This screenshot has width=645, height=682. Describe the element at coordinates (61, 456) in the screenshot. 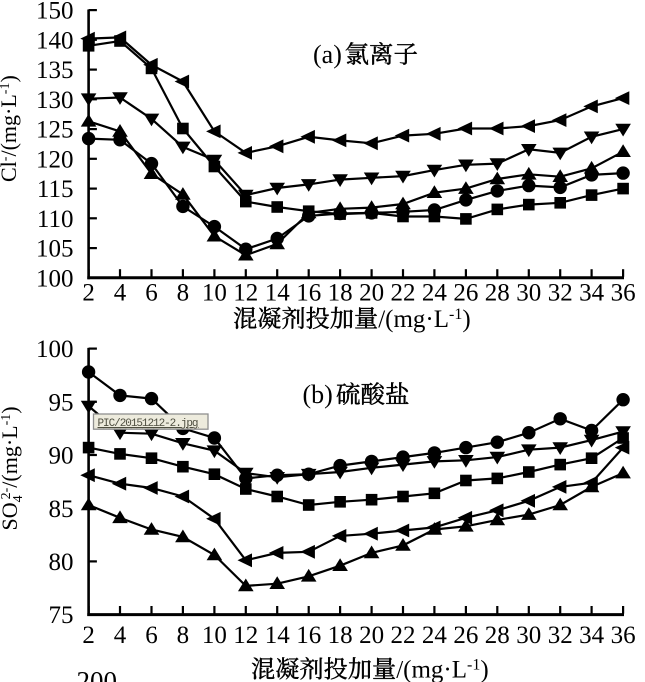

I see `svg-text: 90` at that location.